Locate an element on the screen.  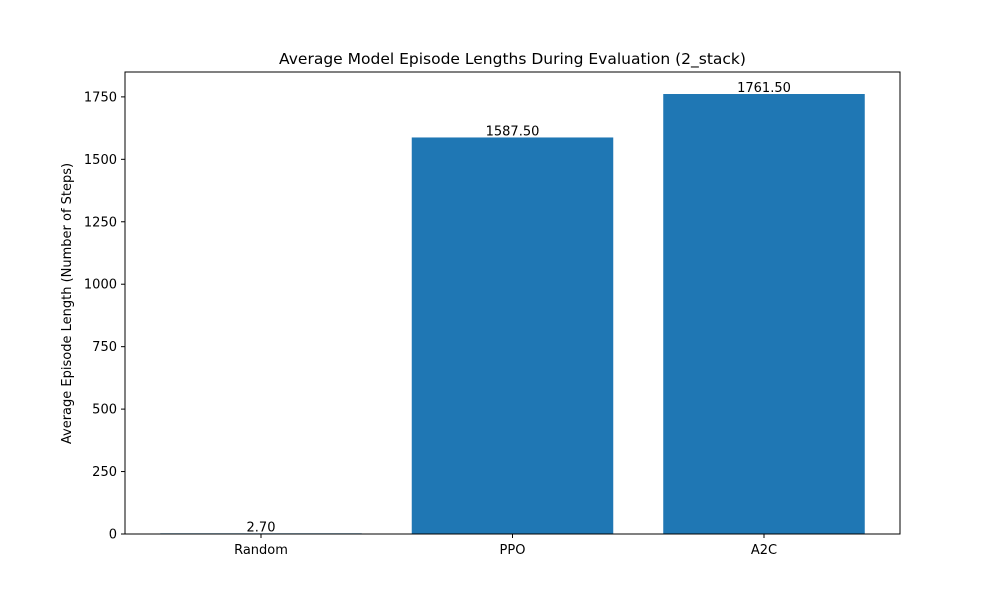
y-tick-label: 1000 is located at coordinates (100, 285).